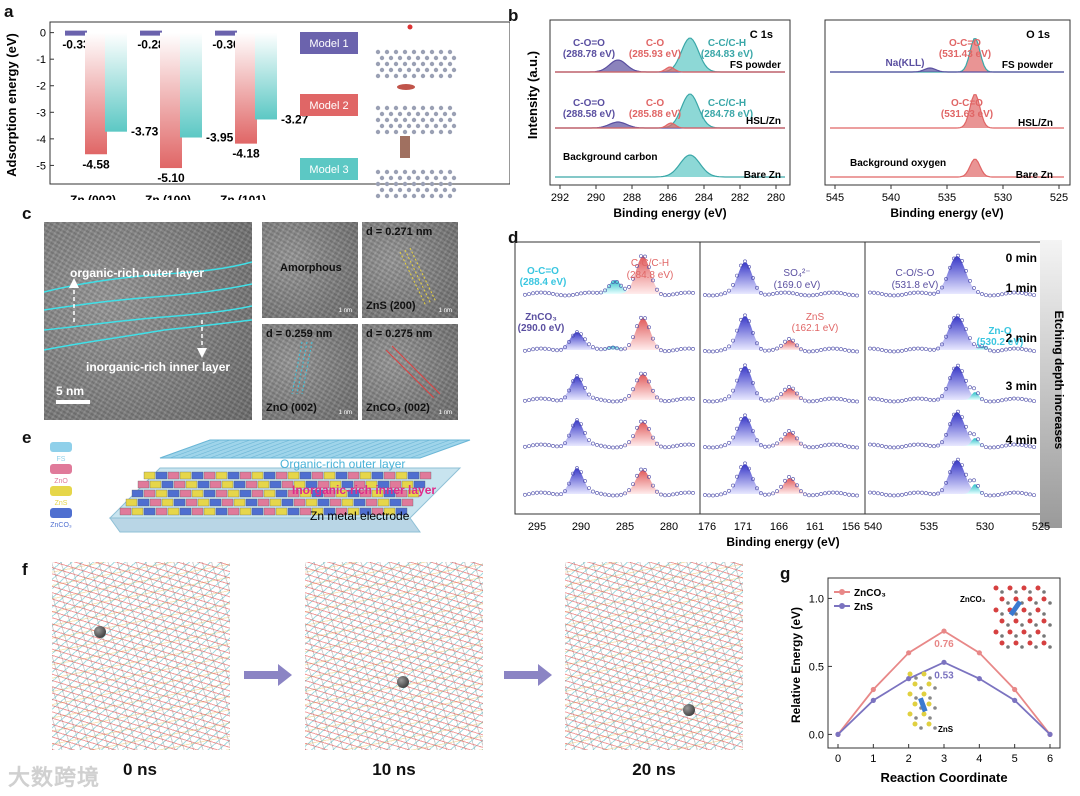 The width and height of the screenshot is (1080, 796). I want to click on inset-zns-d: d = 0.271 nm, so click(399, 232).